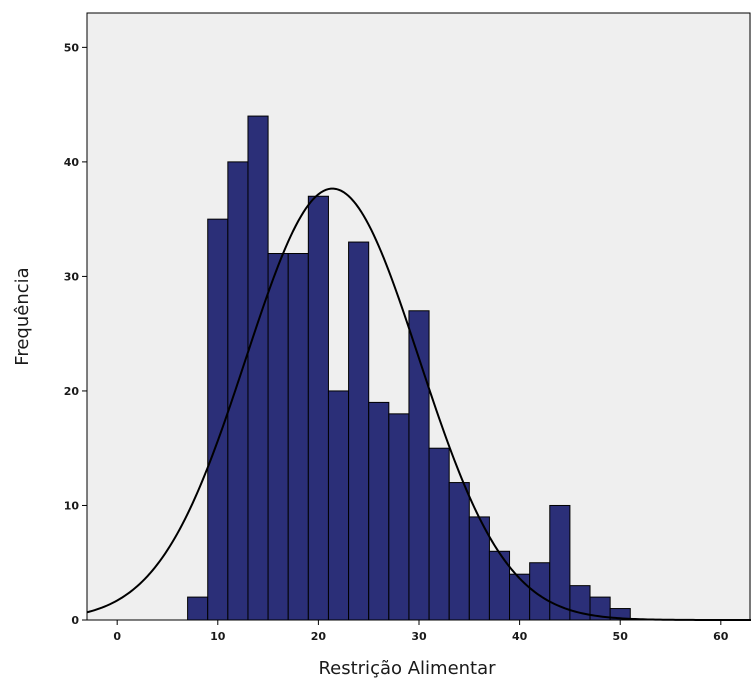  I want to click on x-axis: 0 10 20 30 40 50 60, so click(421, 631).